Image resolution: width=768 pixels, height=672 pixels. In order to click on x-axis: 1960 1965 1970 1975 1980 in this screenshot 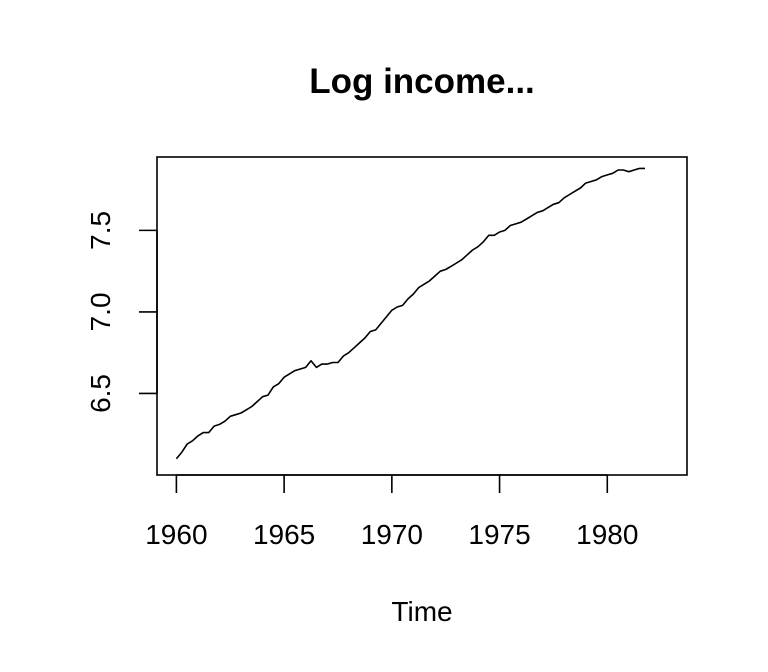, I will do `click(391, 512)`.